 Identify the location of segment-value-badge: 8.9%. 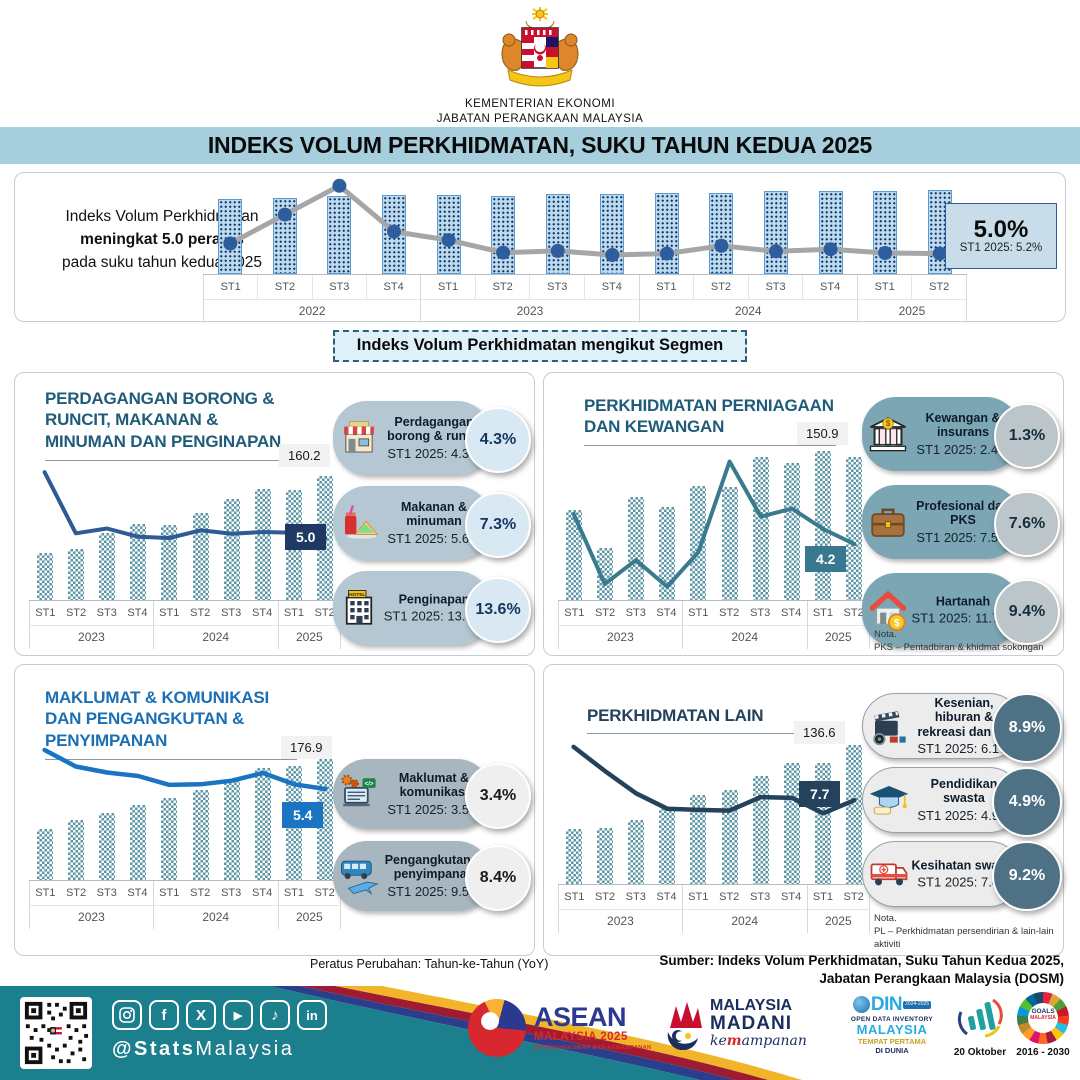
(1027, 727).